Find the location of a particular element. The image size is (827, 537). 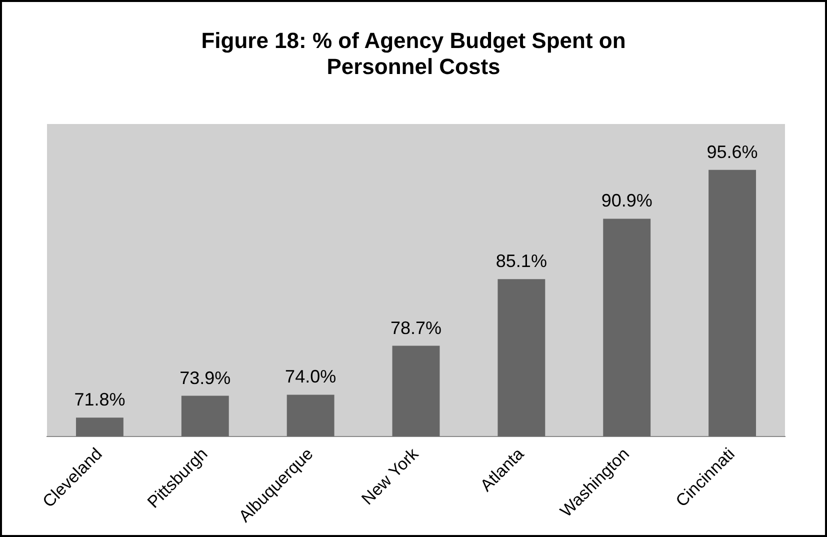

data-label: 95.6% is located at coordinates (732, 152).